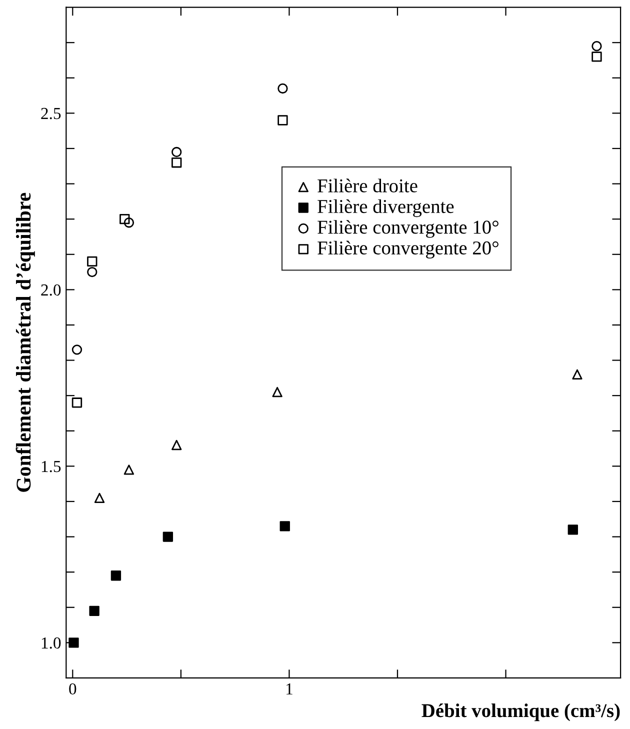  What do you see at coordinates (51, 643) in the screenshot?
I see `y-tick-label: 1.0` at bounding box center [51, 643].